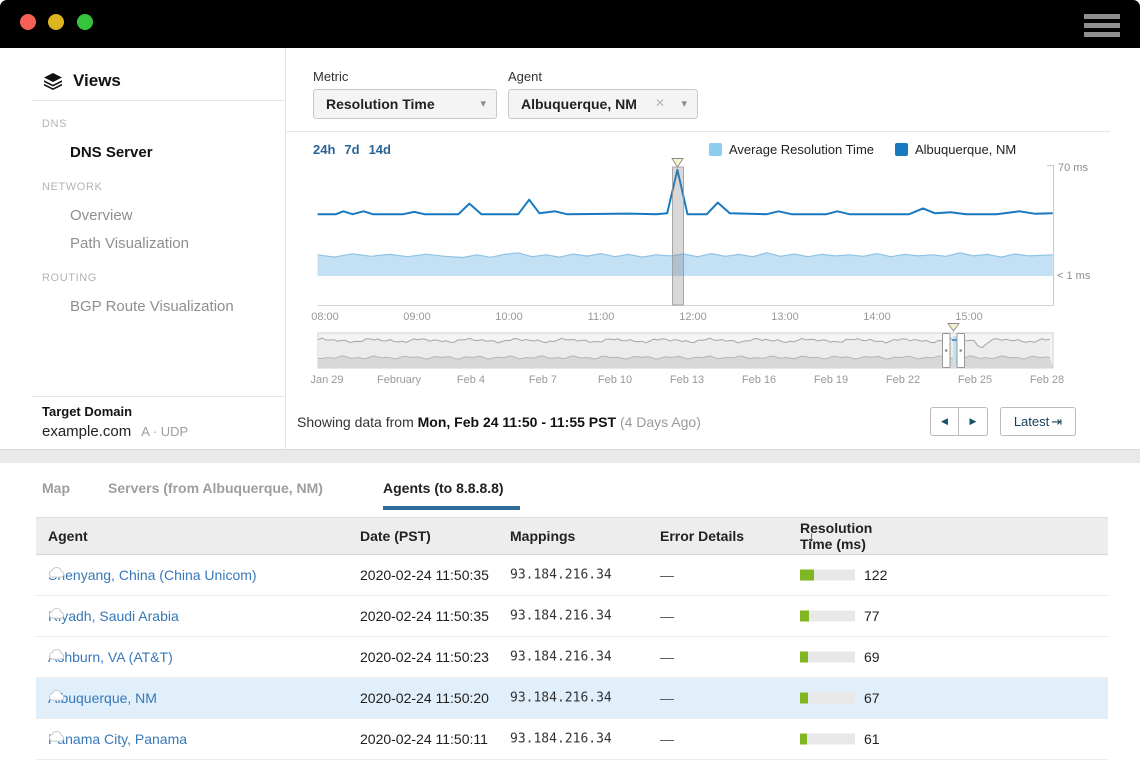  What do you see at coordinates (1073, 168) in the screenshot?
I see `svg-text: 70 ms` at bounding box center [1073, 168].